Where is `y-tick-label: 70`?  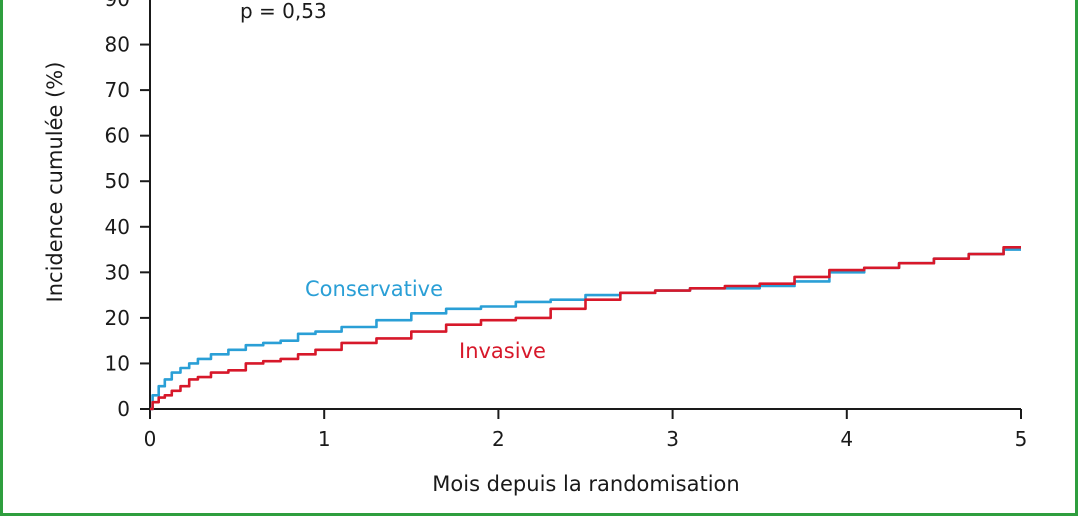
y-tick-label: 70 is located at coordinates (117, 90).